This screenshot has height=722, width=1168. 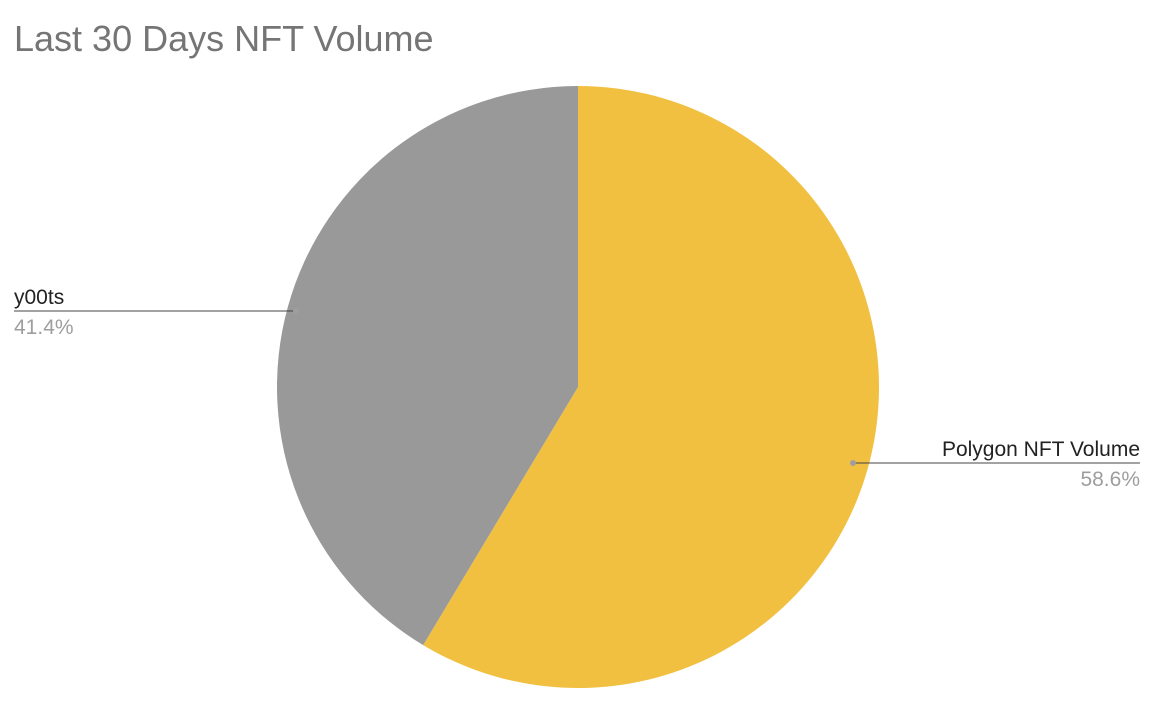 What do you see at coordinates (1041, 449) in the screenshot?
I see `slice-label-name: Polygon NFT Volume` at bounding box center [1041, 449].